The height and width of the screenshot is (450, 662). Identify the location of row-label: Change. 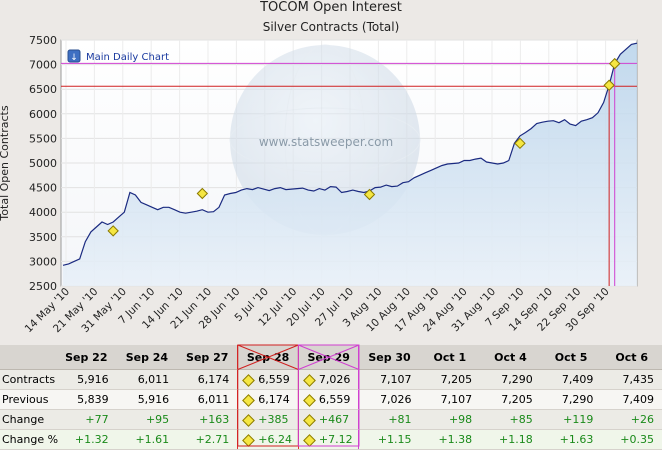
(28, 419).